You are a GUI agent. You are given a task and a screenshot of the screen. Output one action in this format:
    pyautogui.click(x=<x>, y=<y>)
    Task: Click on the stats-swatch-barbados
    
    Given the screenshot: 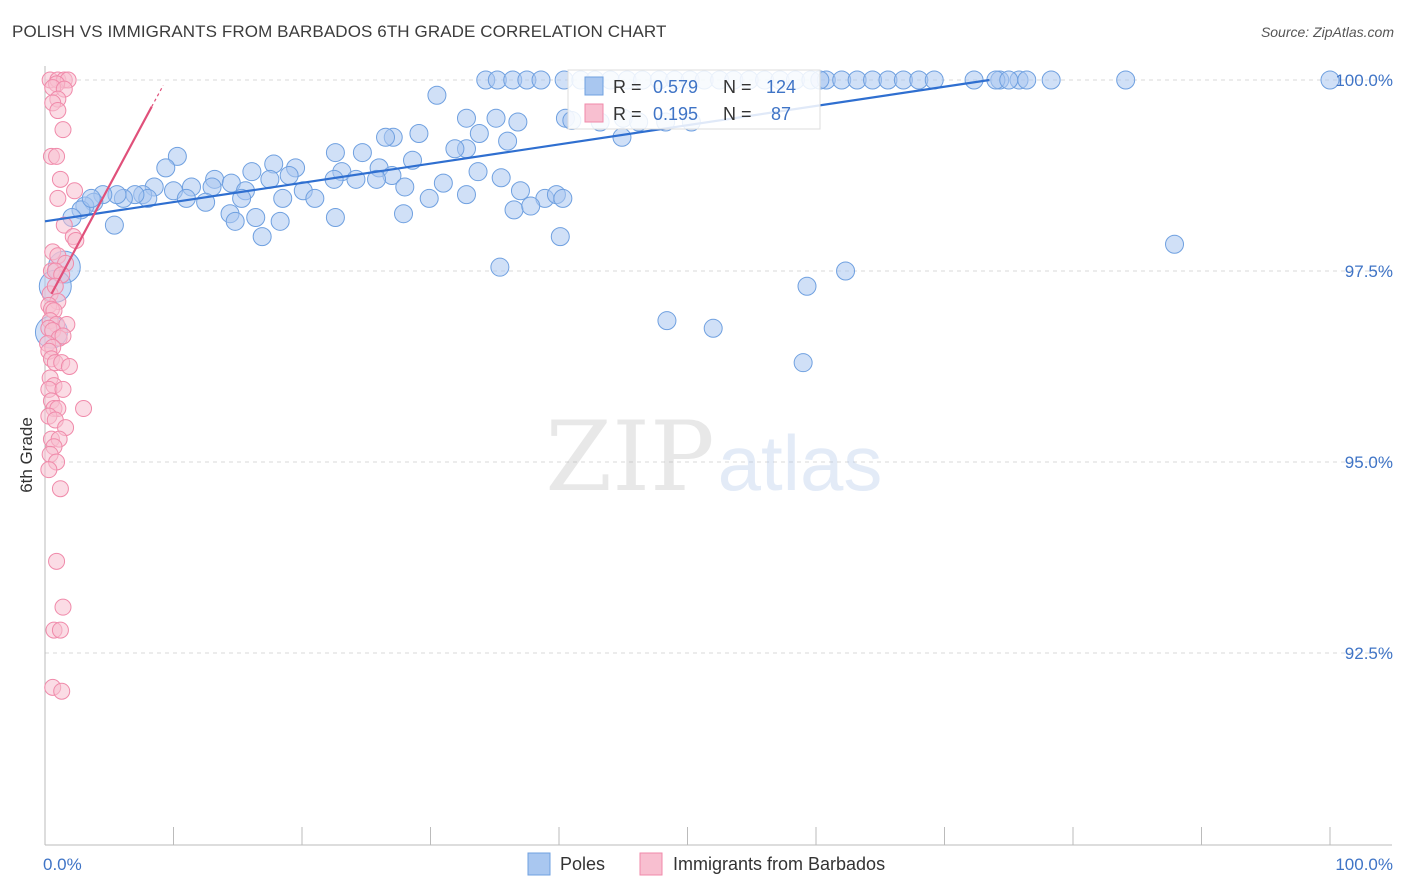 What is the action you would take?
    pyautogui.click(x=594, y=113)
    